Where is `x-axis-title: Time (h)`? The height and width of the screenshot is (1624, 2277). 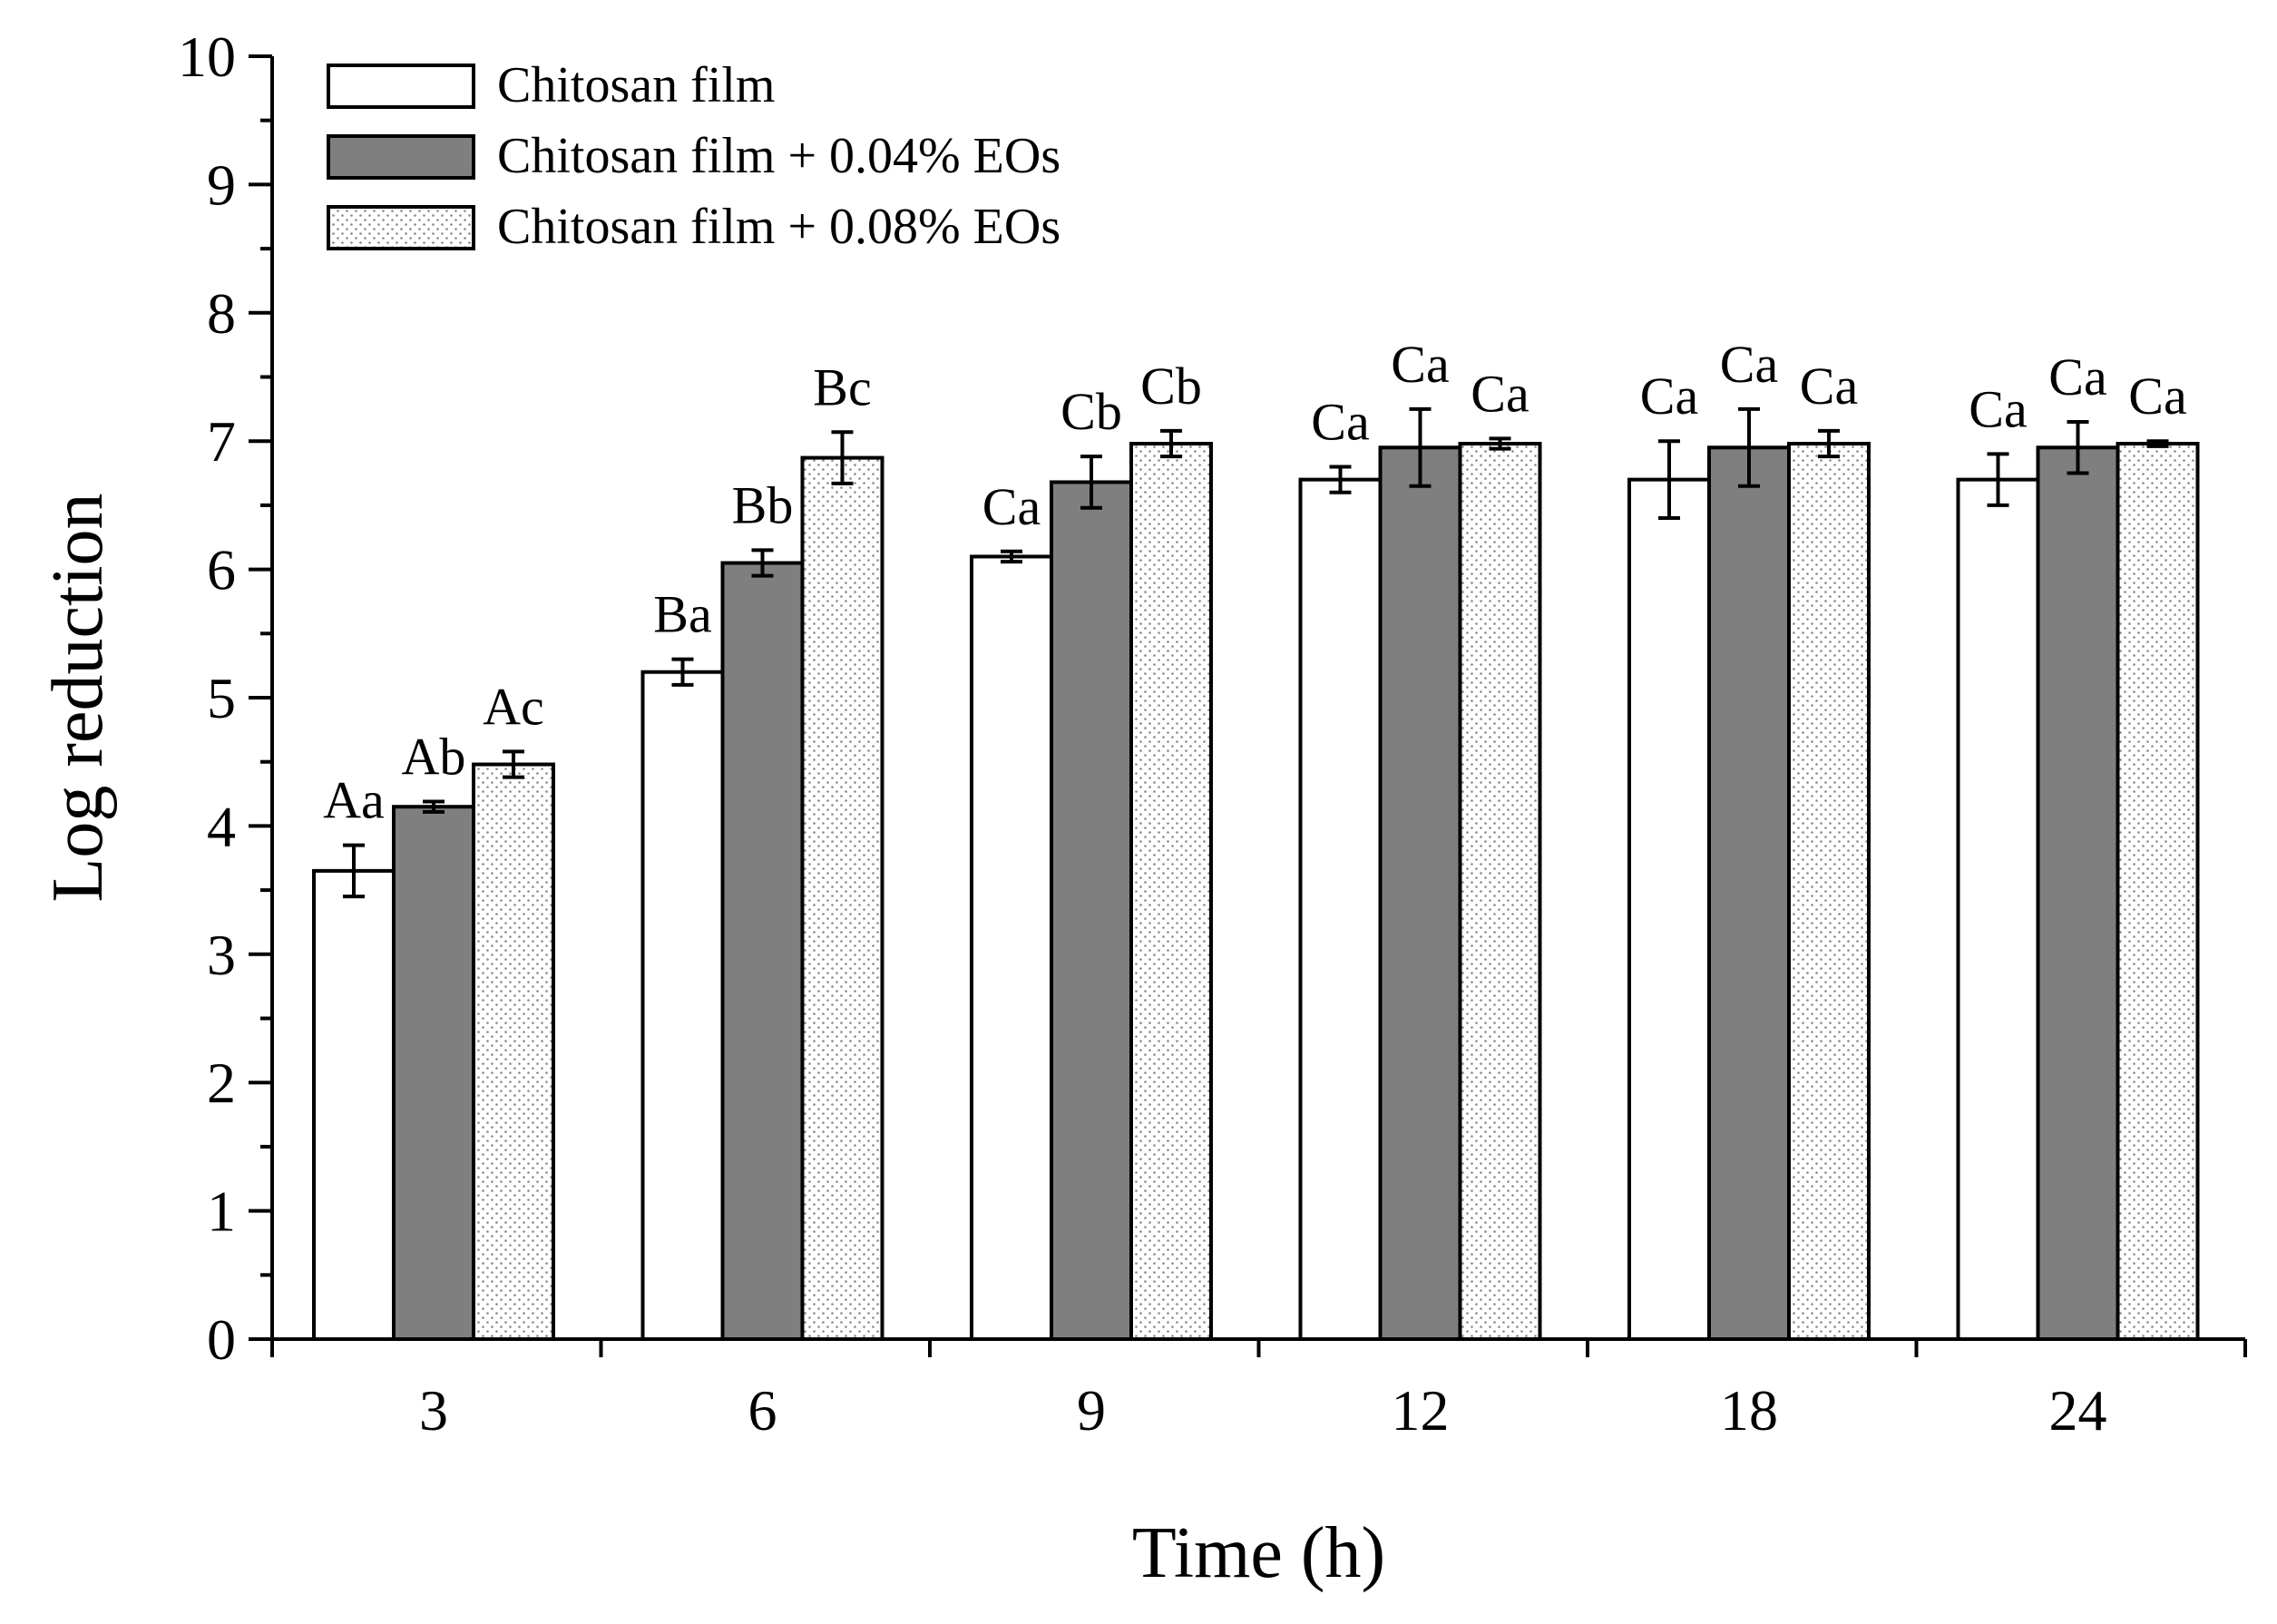 x-axis-title: Time (h) is located at coordinates (1258, 1553).